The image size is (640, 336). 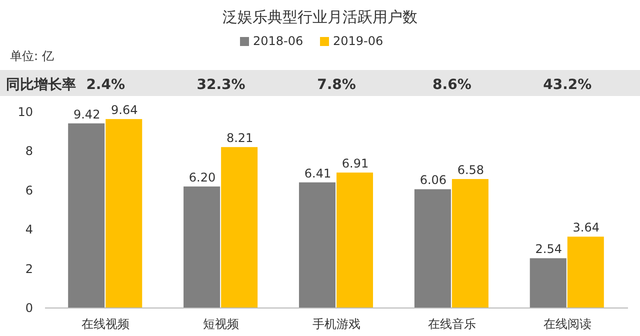 What do you see at coordinates (548, 249) in the screenshot?
I see `data-label: 2.54` at bounding box center [548, 249].